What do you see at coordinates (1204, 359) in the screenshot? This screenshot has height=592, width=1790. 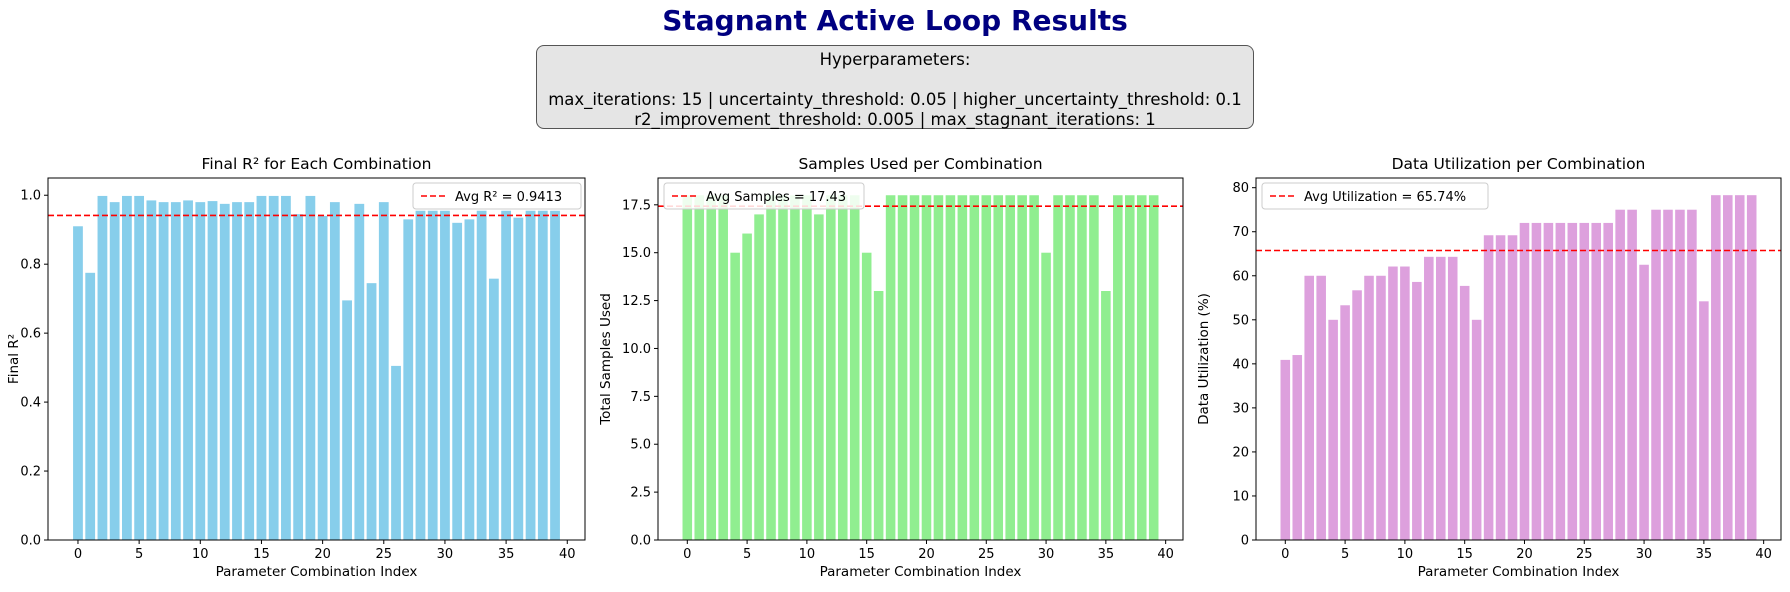 I see `y-axis-label: Data Utilization (%)` at bounding box center [1204, 359].